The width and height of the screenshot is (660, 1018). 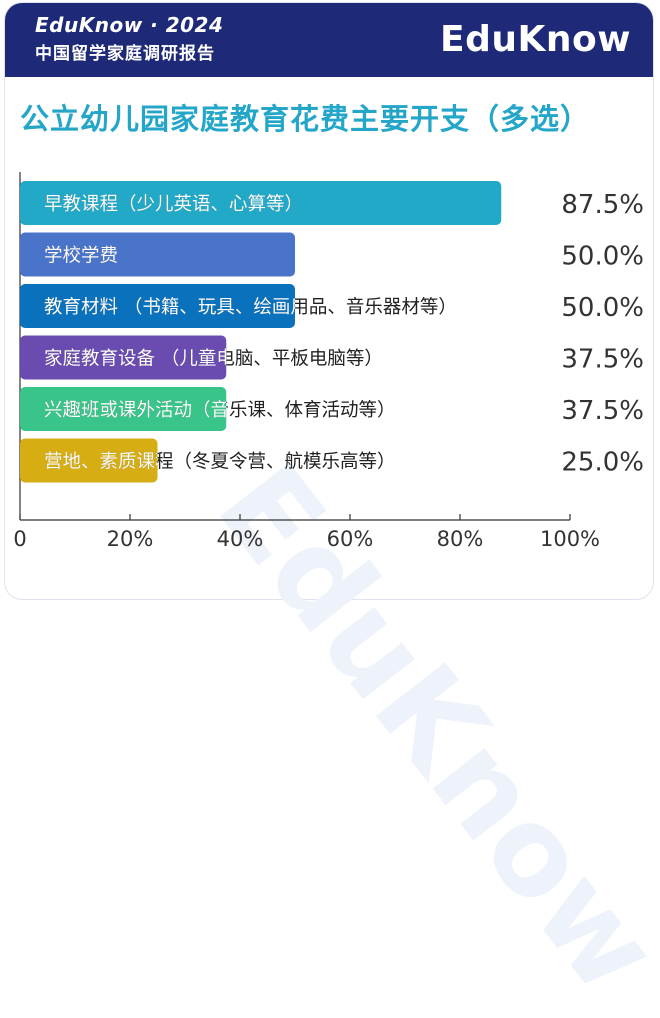 What do you see at coordinates (19, 539) in the screenshot?
I see `x-tick-label: 0` at bounding box center [19, 539].